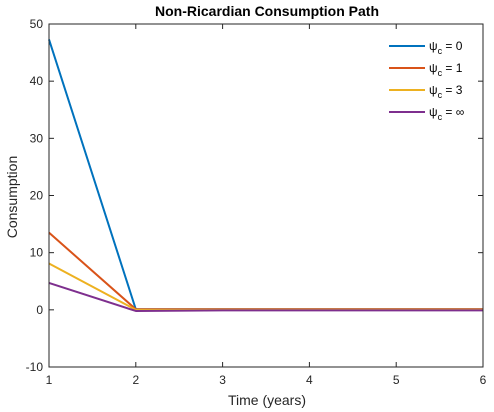  I want to click on y-tick-label: 40, so click(37, 81).